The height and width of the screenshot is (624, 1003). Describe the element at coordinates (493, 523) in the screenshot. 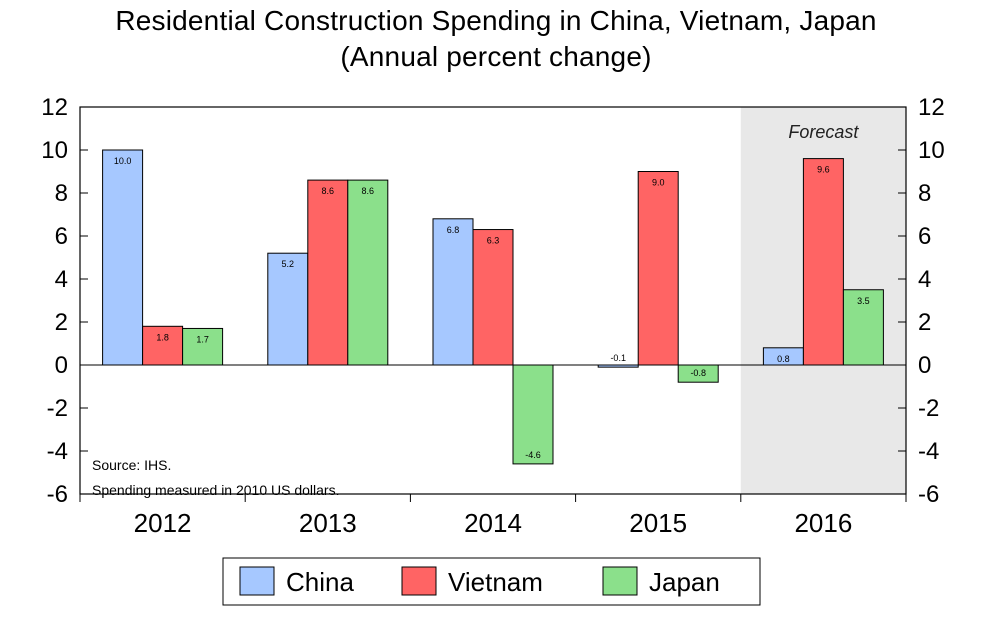

I see `x-tick-label-2014: 2014` at that location.